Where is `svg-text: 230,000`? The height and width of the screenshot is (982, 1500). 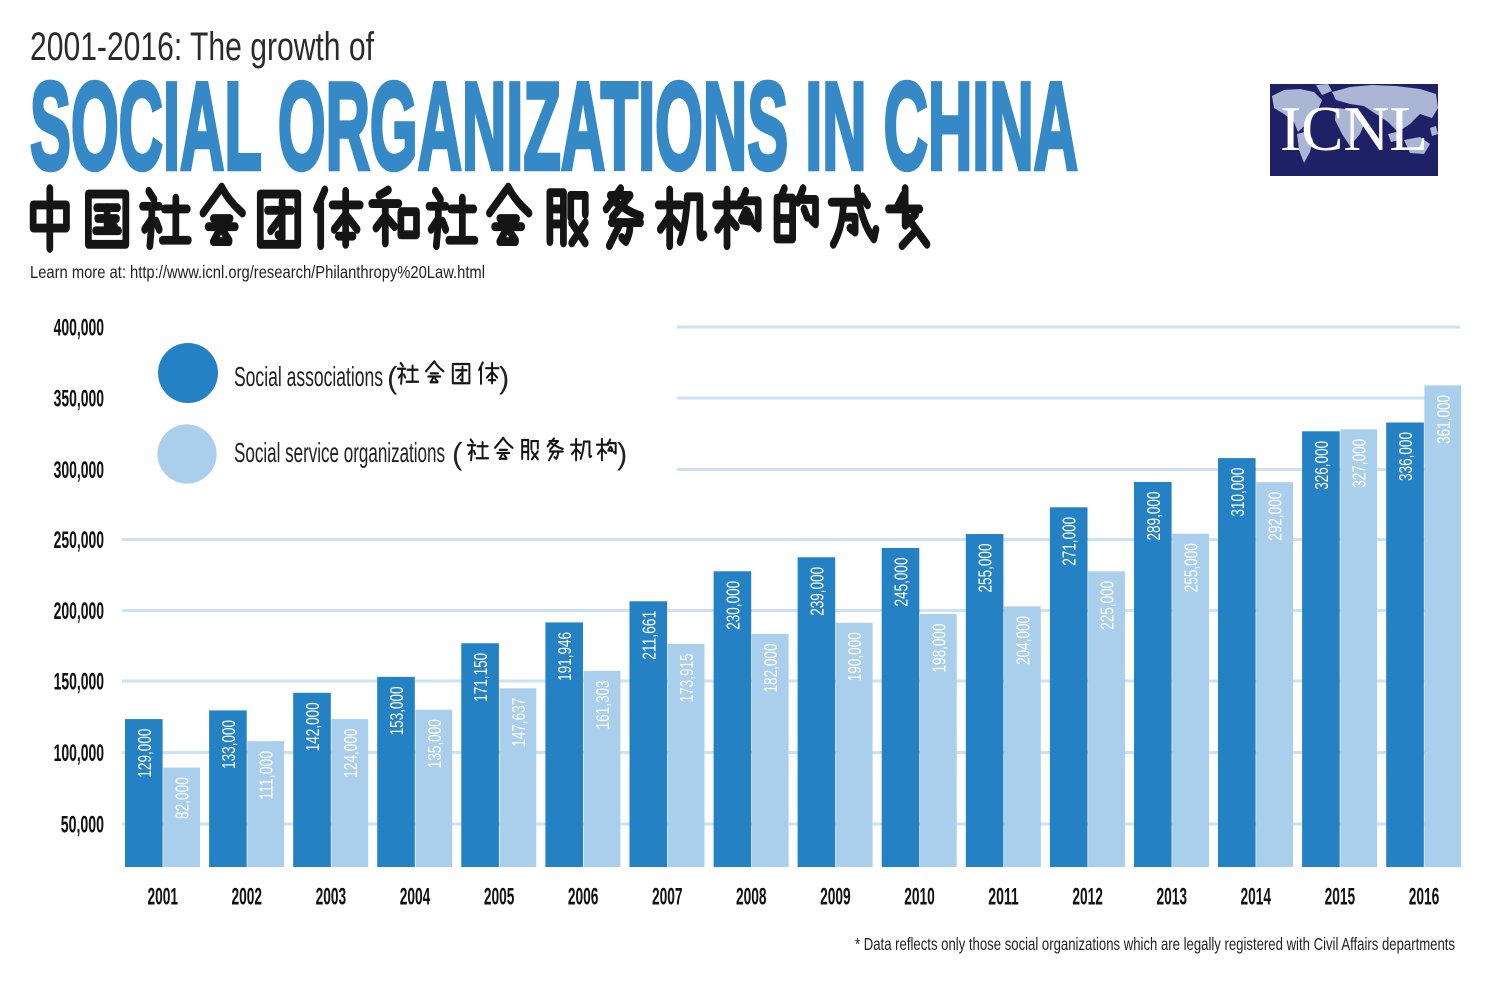
svg-text: 230,000 is located at coordinates (733, 605).